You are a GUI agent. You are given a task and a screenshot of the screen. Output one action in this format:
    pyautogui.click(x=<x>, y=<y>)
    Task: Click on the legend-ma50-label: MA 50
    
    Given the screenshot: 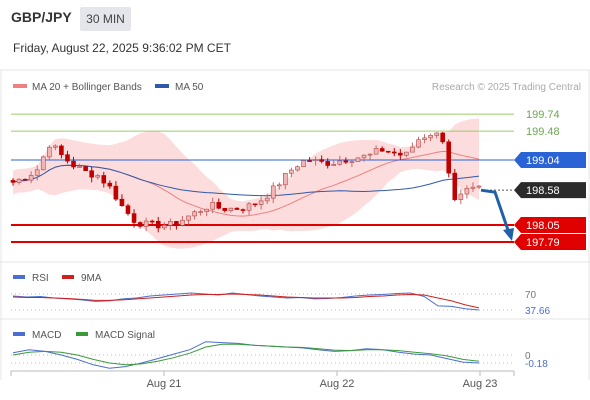 What is the action you would take?
    pyautogui.click(x=189, y=87)
    